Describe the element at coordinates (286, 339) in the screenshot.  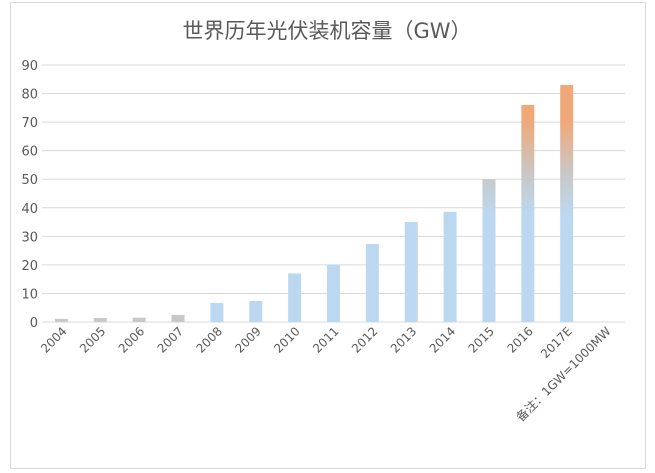
I see `x-tick-label: 2010` at that location.